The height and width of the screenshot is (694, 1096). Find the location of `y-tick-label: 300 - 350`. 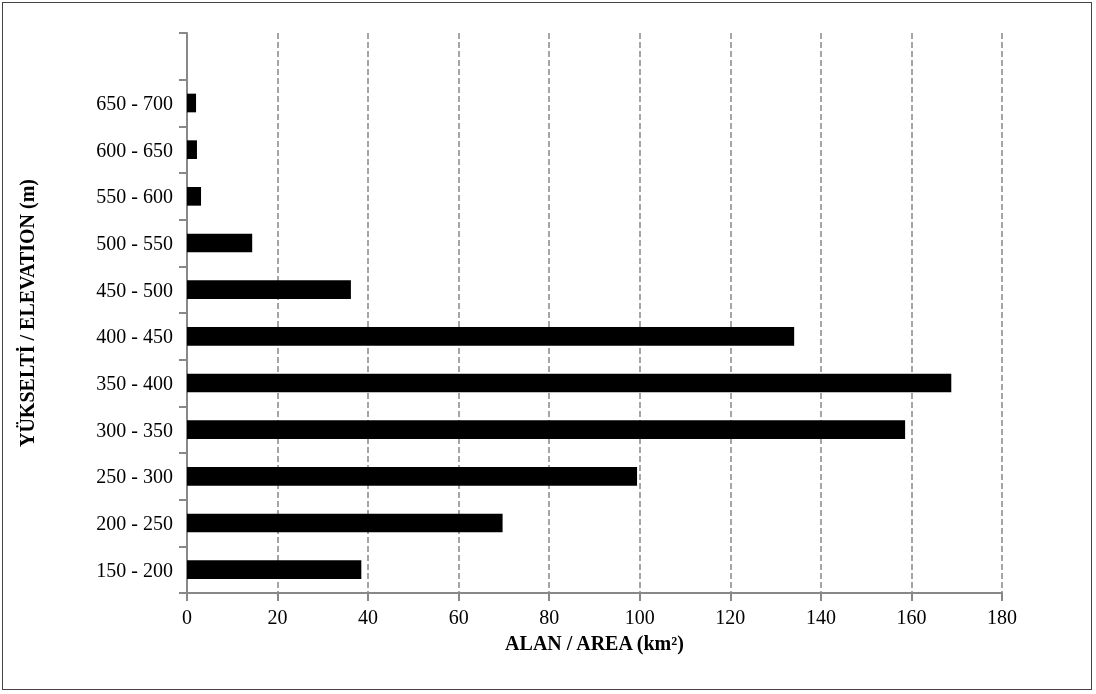

y-tick-label: 300 - 350 is located at coordinates (134, 429).